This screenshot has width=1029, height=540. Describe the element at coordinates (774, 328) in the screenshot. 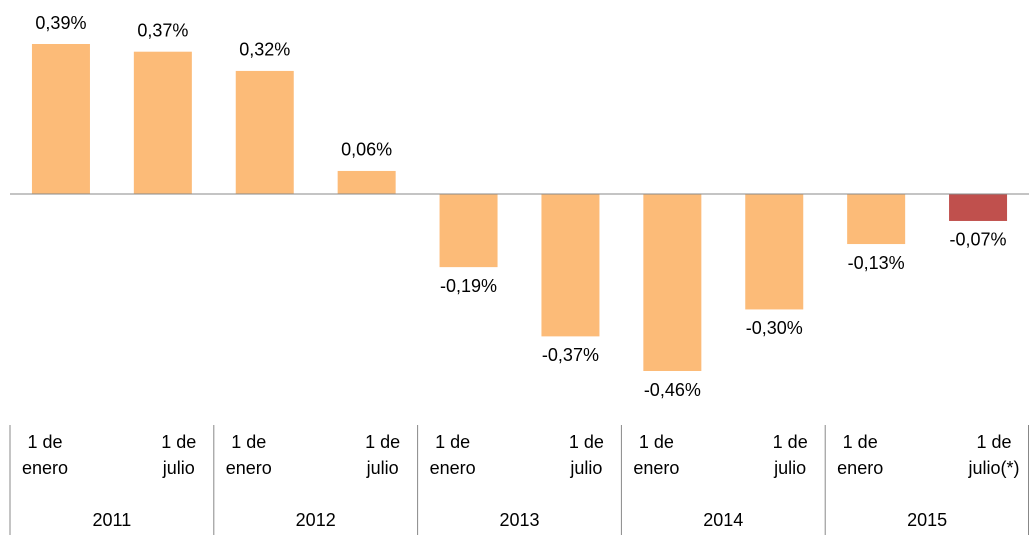

I see `data-label: -0,30%` at that location.